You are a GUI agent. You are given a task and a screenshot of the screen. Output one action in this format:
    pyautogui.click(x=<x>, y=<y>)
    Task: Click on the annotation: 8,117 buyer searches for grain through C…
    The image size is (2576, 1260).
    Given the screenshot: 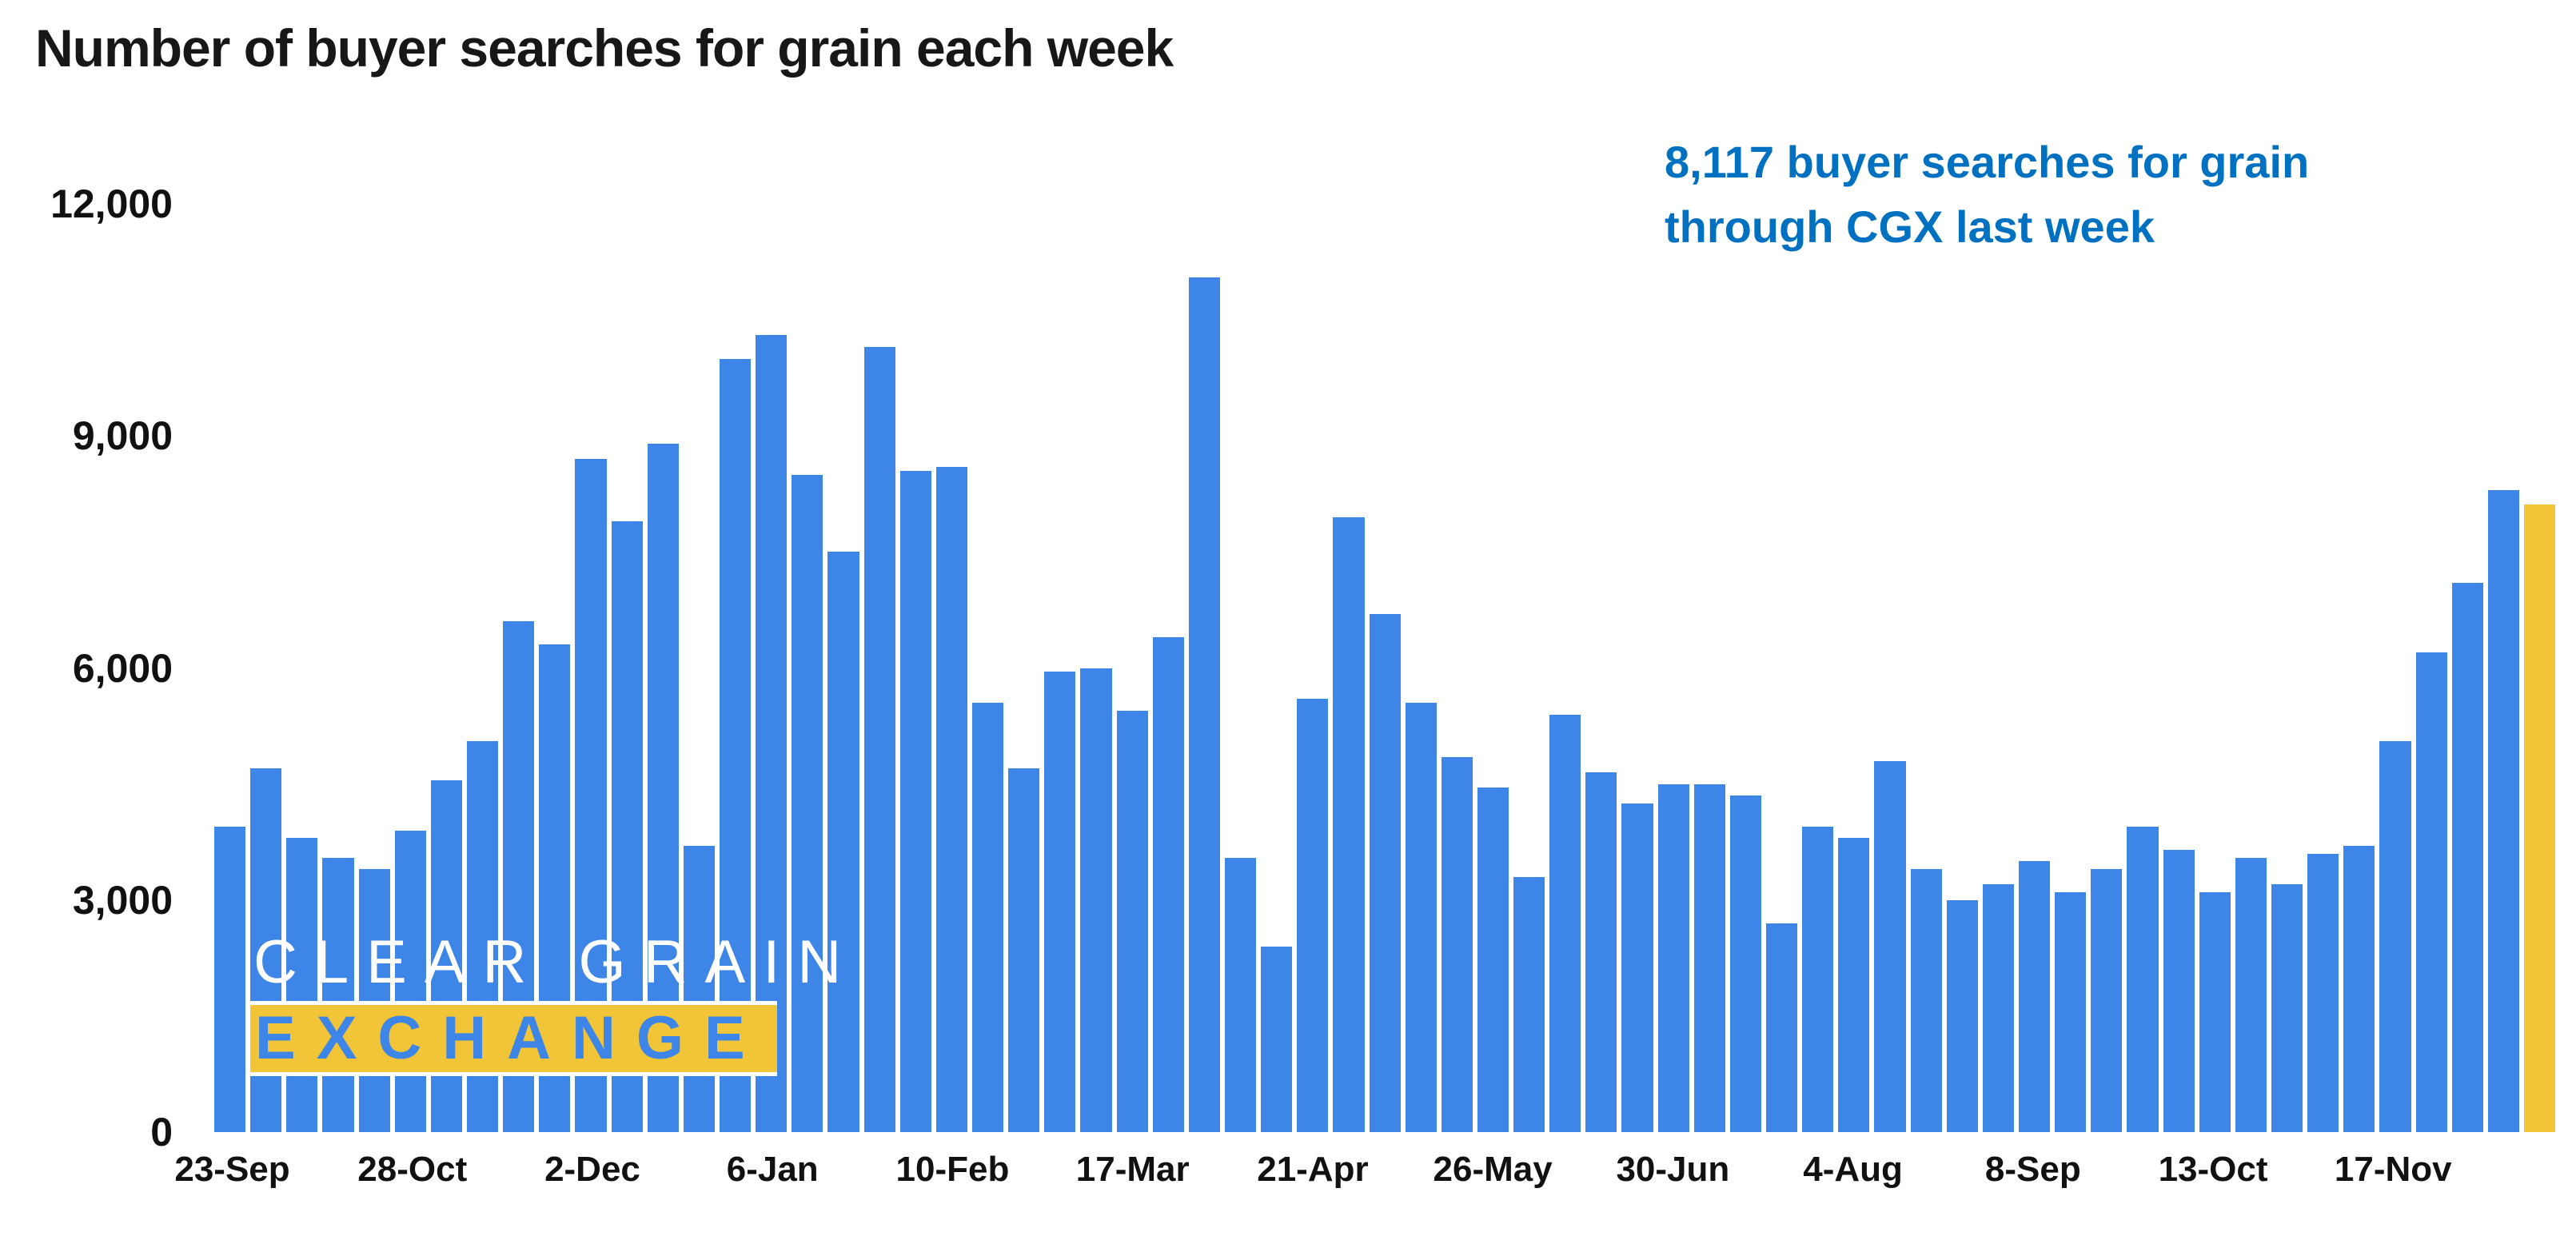 What is the action you would take?
    pyautogui.click(x=1987, y=194)
    